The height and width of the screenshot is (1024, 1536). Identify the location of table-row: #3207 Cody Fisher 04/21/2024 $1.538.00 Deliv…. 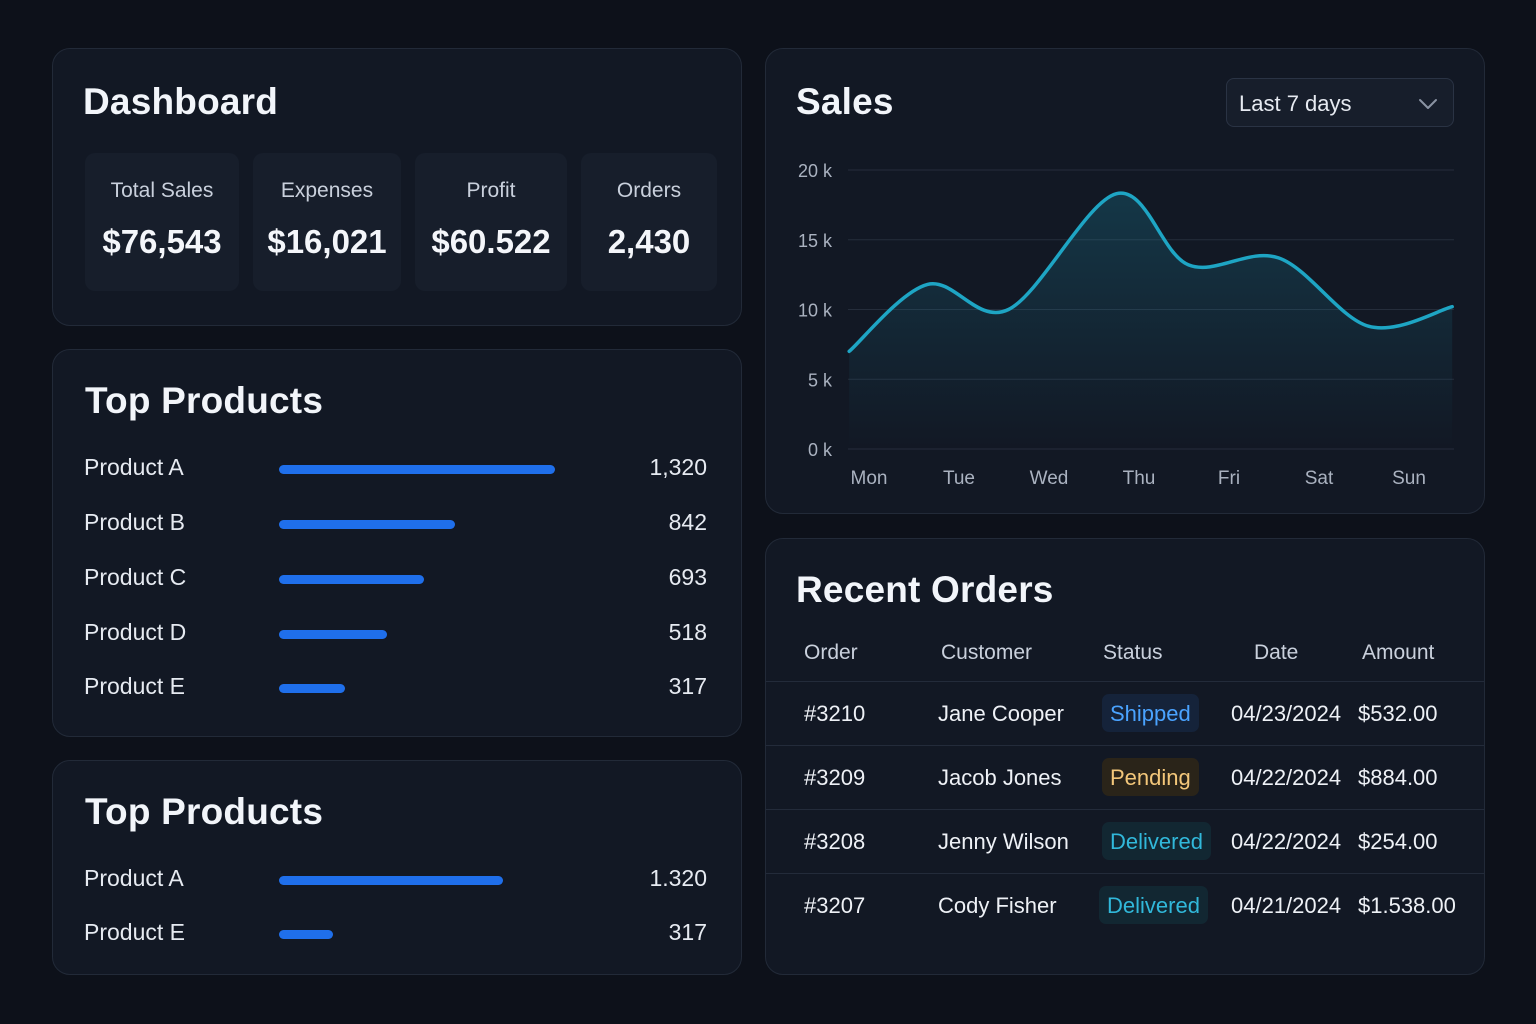
(1125, 905).